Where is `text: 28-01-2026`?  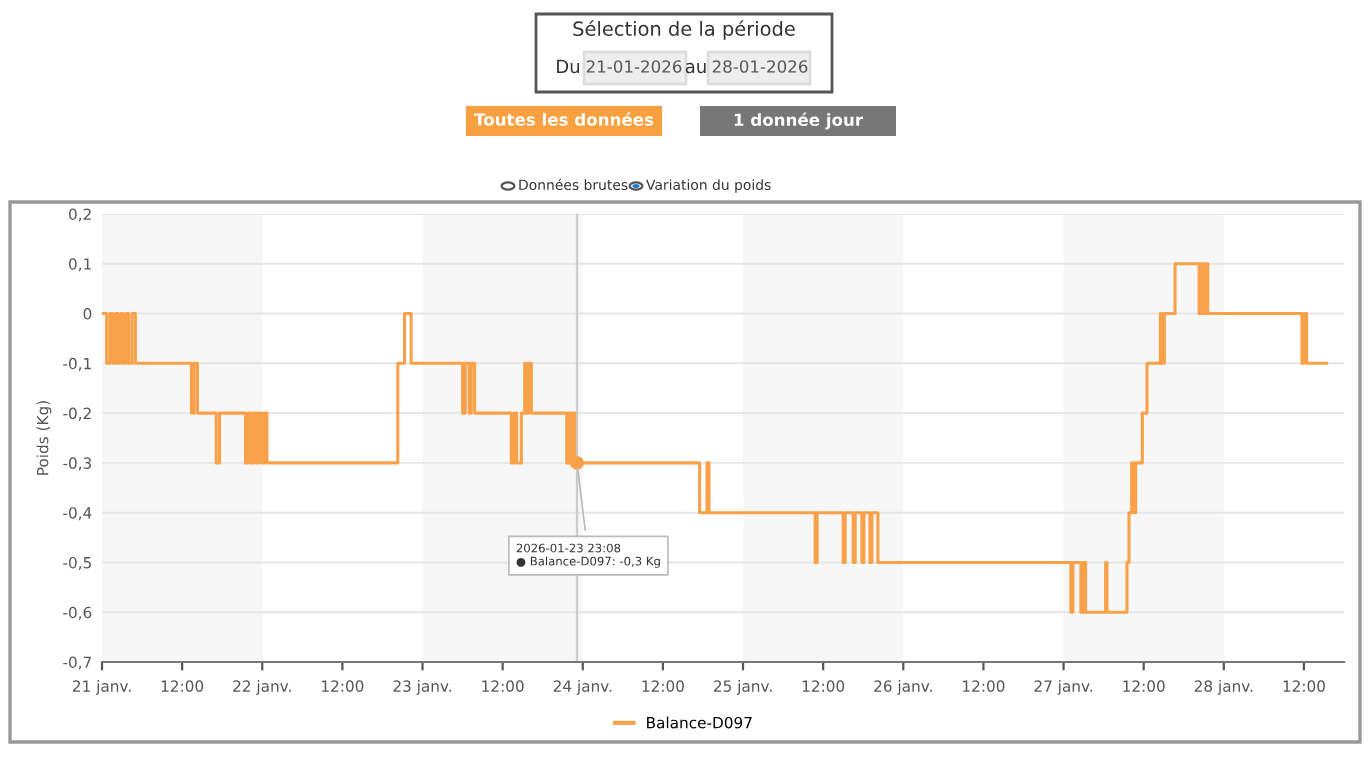
text: 28-01-2026 is located at coordinates (760, 66).